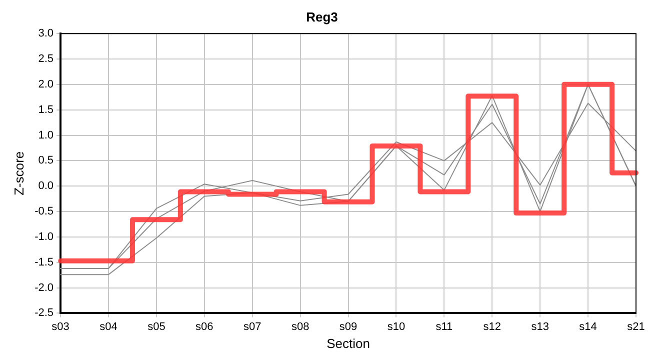 This screenshot has width=660, height=360. I want to click on x-tick-label: s10, so click(396, 326).